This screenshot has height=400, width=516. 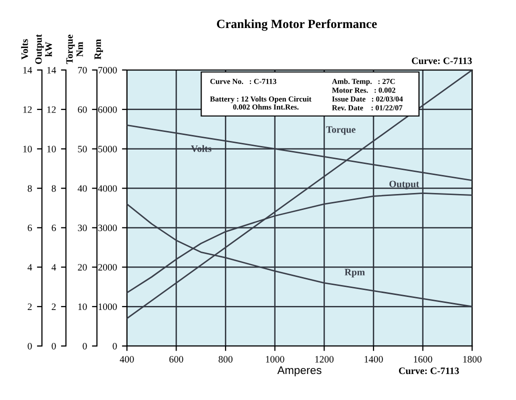 What do you see at coordinates (82, 70) in the screenshot?
I see `y2-tick-label: 70` at bounding box center [82, 70].